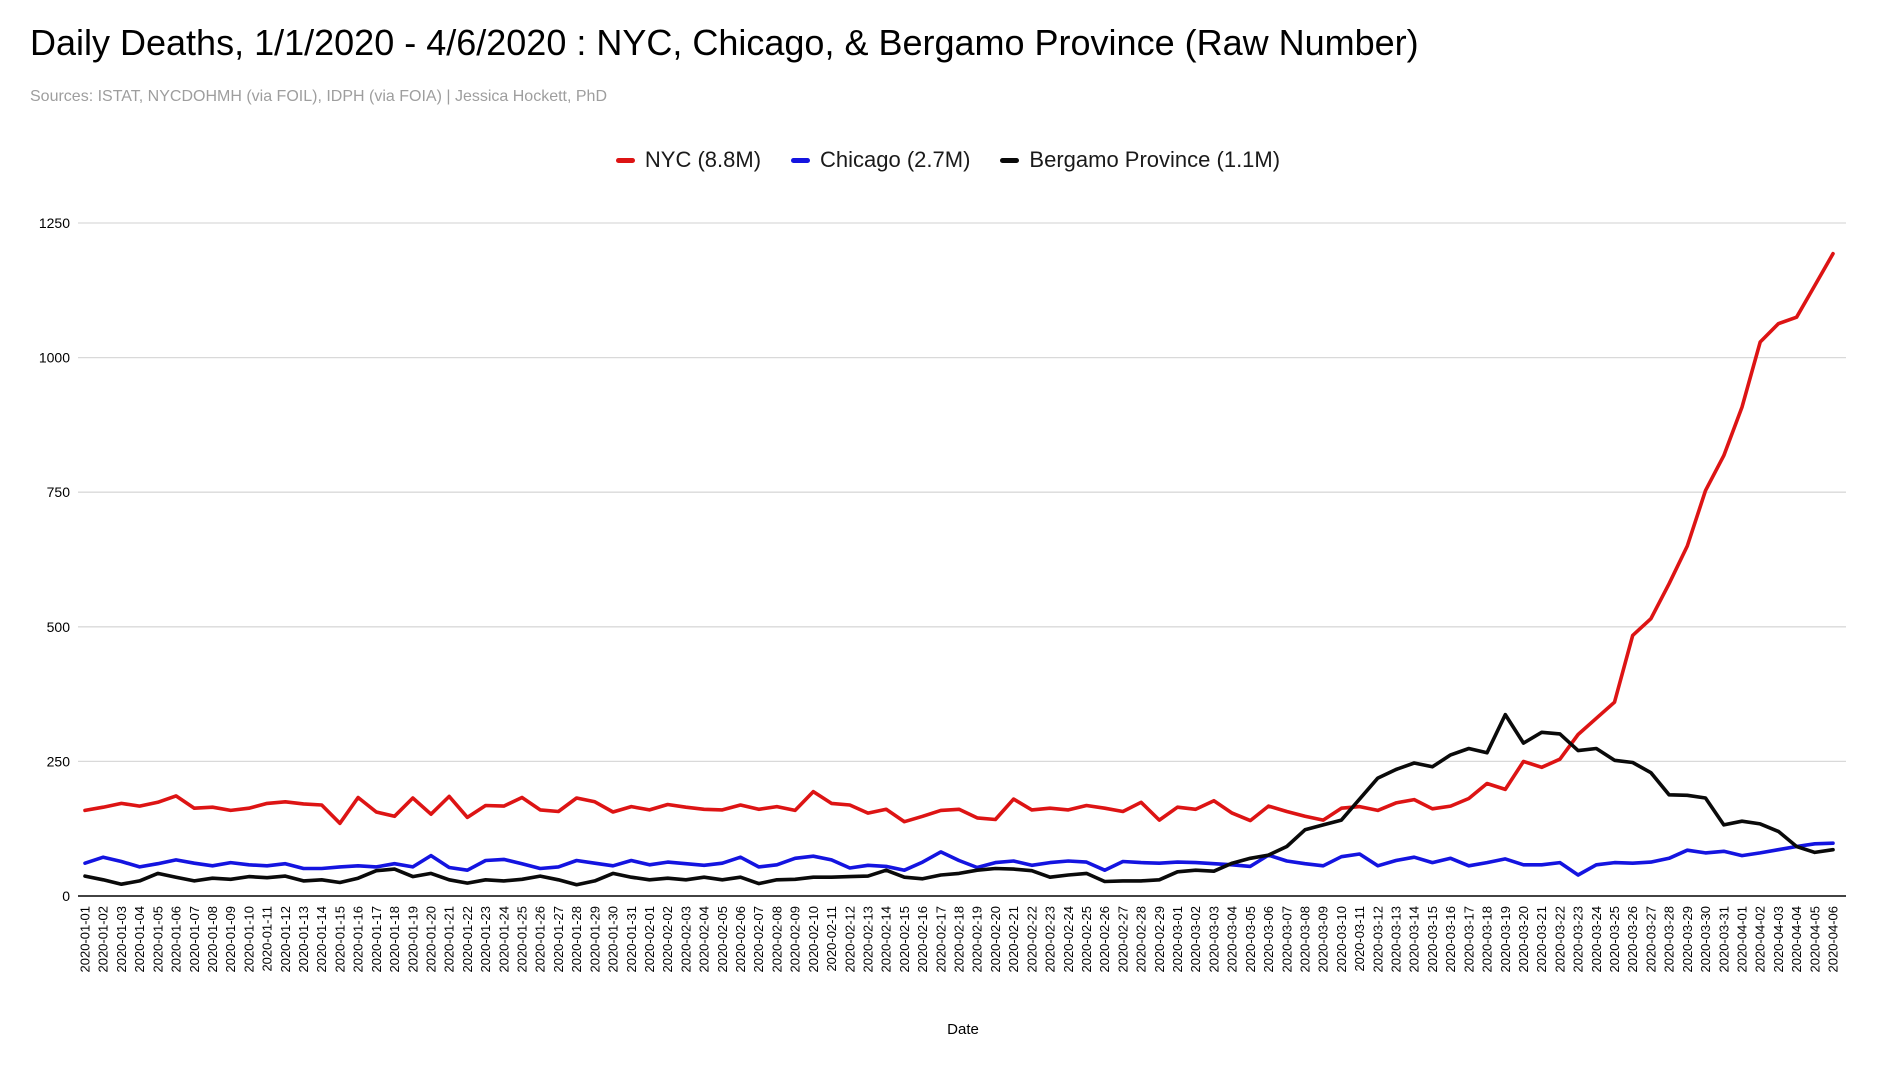 The image size is (1896, 1080). What do you see at coordinates (1705, 939) in the screenshot?
I see `x-tick-label: 2020-03-30` at bounding box center [1705, 939].